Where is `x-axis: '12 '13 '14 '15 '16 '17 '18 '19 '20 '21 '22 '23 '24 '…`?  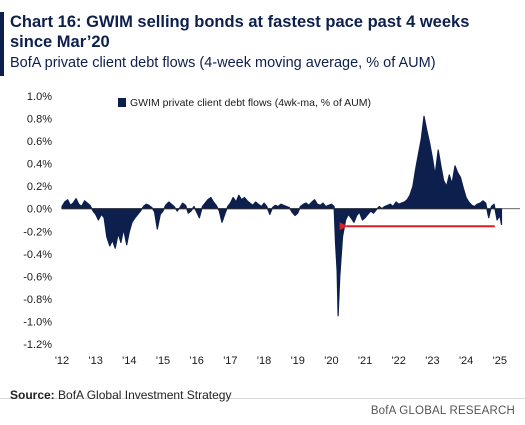
x-axis: '12 '13 '14 '15 '16 '17 '18 '19 '20 '21 '22 '23 '24 '… is located at coordinates (281, 361).